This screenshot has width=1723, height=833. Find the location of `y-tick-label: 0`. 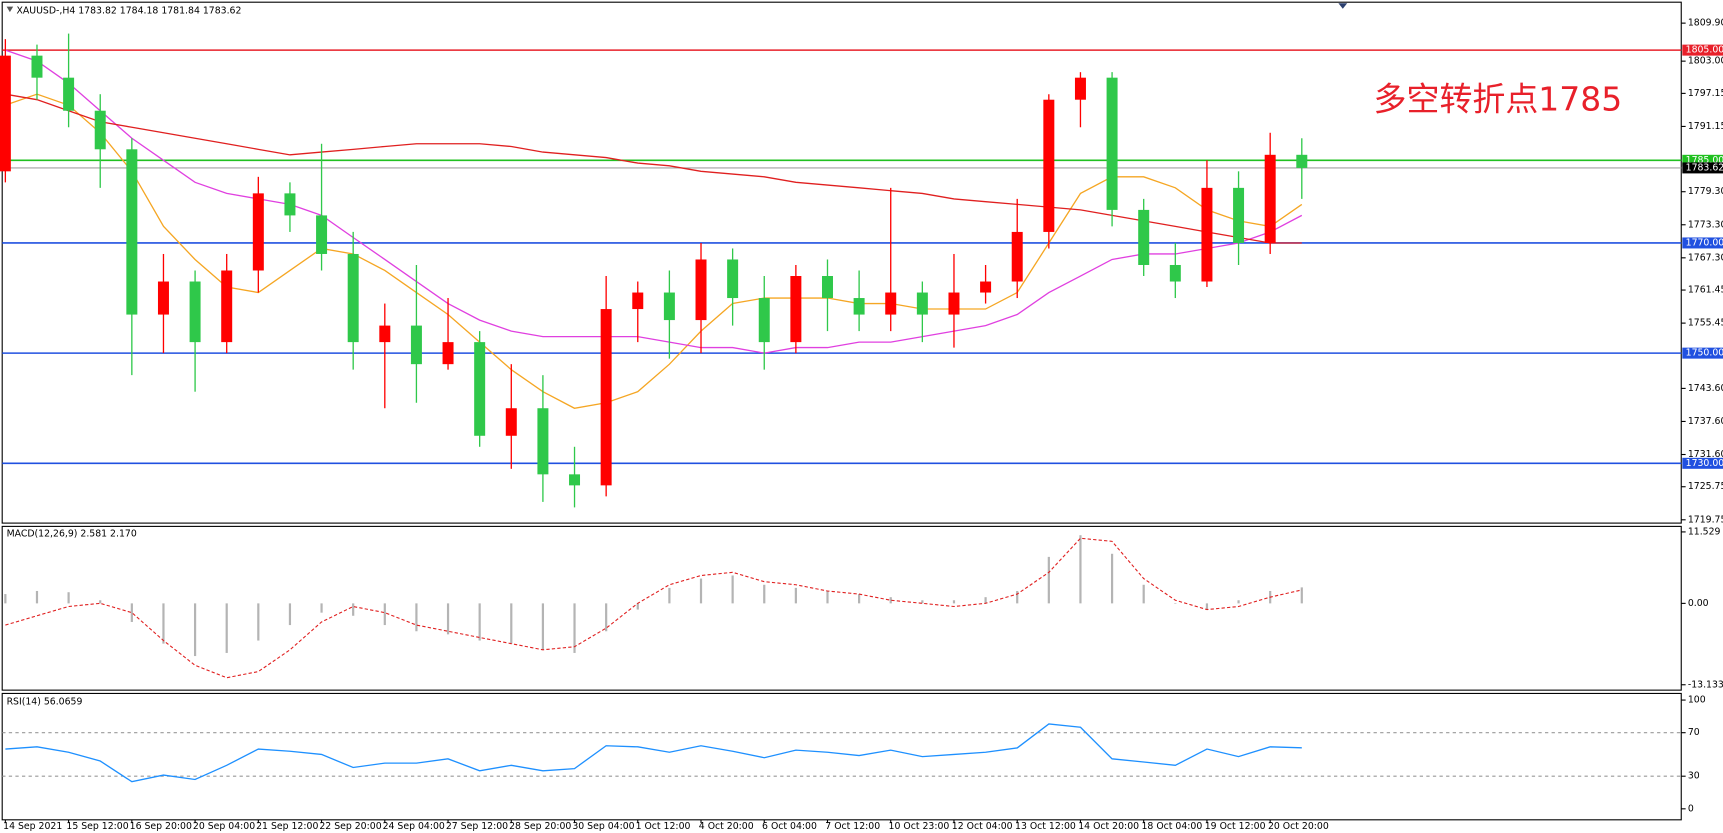

y-tick-label: 0 is located at coordinates (1691, 808).